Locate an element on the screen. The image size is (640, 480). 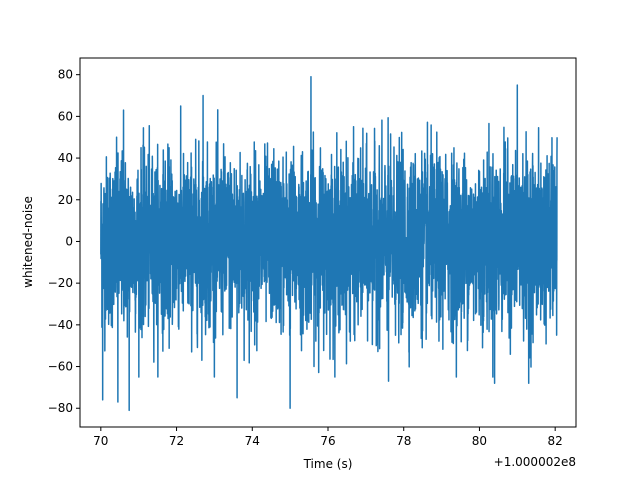
x-tick-label: 70 is located at coordinates (100, 441).